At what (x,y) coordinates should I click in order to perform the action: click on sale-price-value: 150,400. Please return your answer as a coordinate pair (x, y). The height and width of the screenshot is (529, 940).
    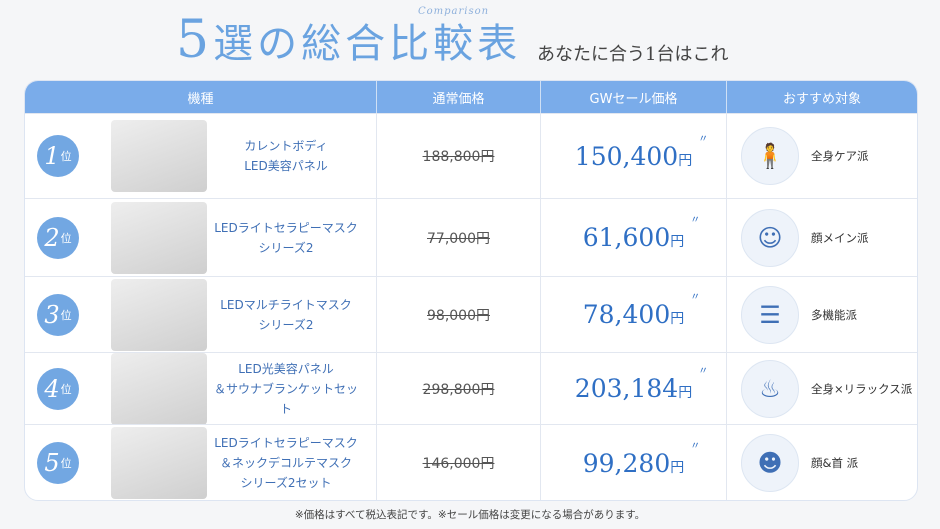
    Looking at the image, I should click on (626, 156).